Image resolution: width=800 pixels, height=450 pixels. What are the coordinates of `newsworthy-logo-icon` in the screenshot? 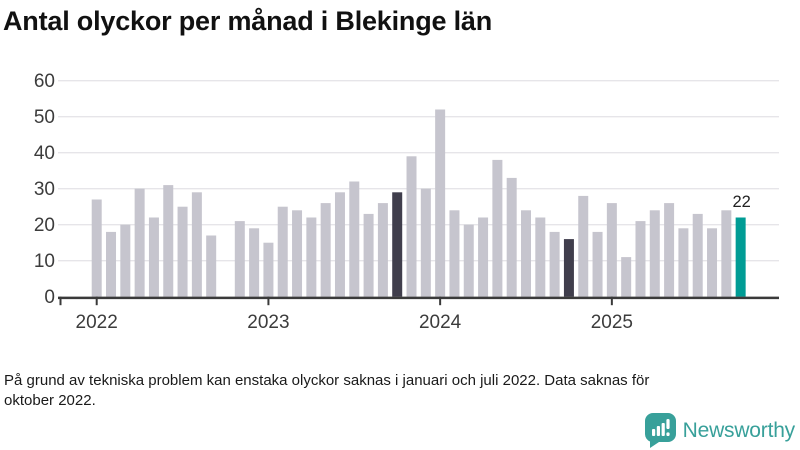 It's located at (660, 430).